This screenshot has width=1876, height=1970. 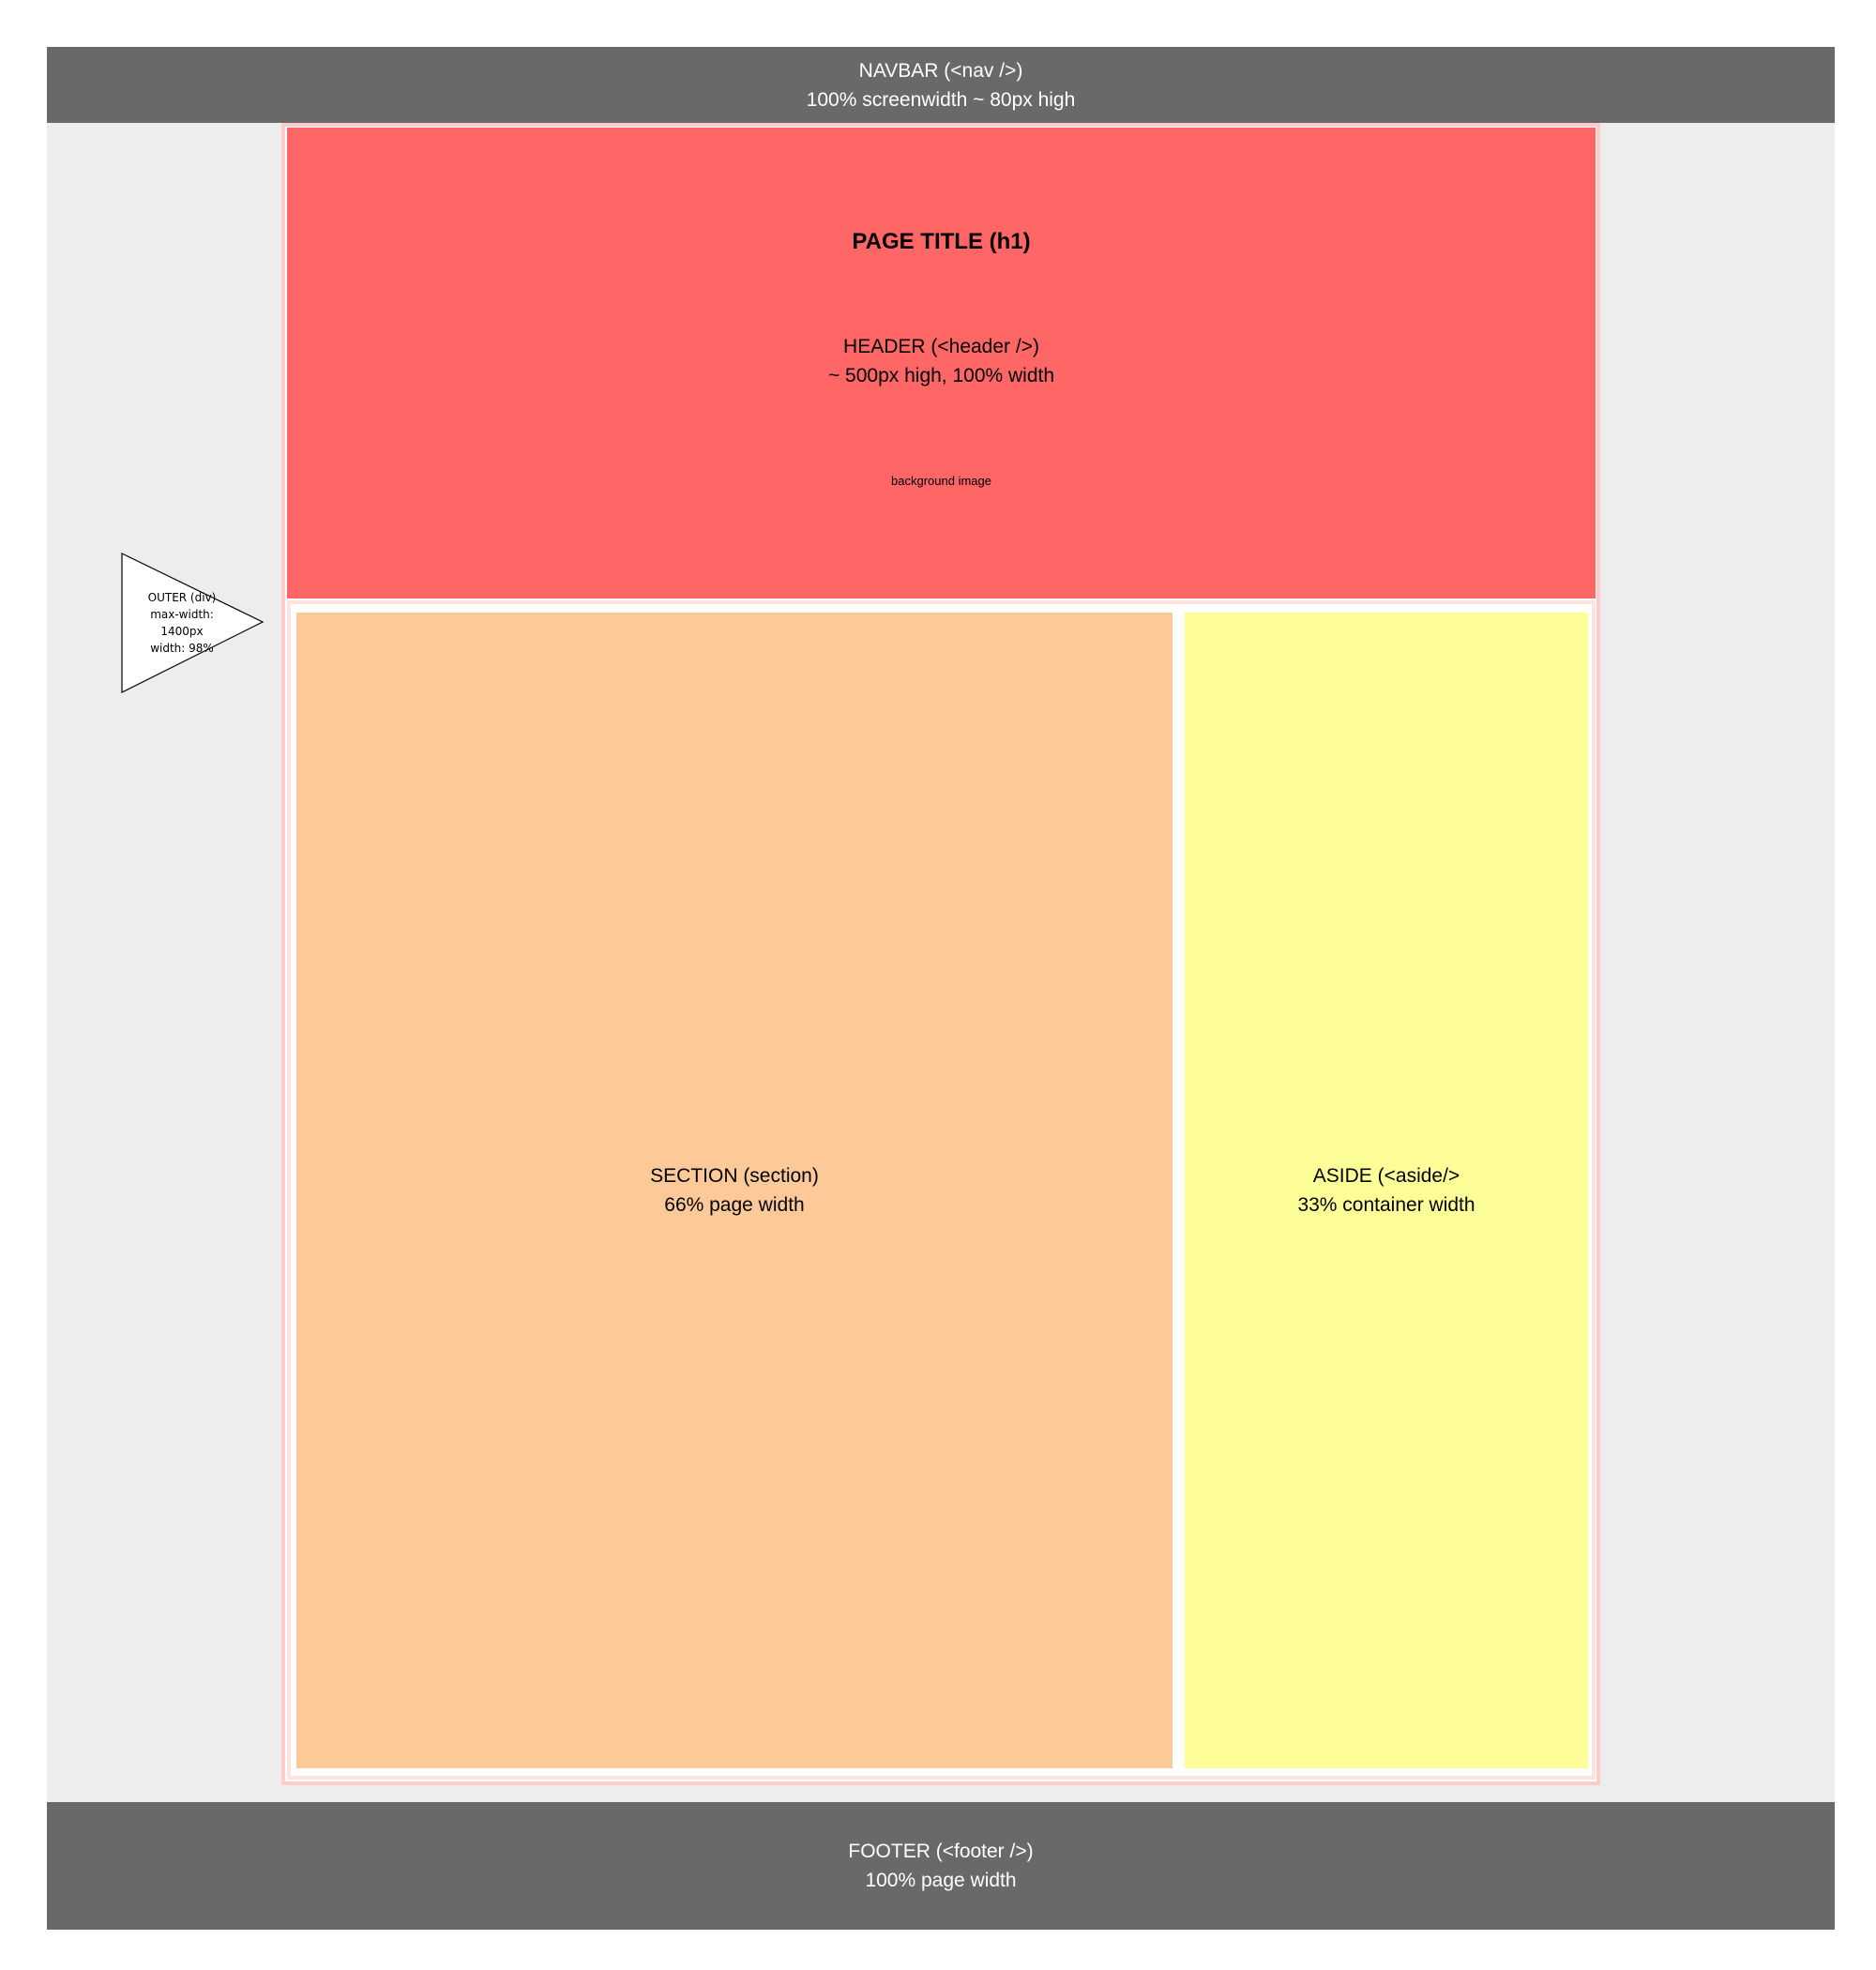 What do you see at coordinates (941, 1851) in the screenshot?
I see `footer-label: FOOTER (<footer />)` at bounding box center [941, 1851].